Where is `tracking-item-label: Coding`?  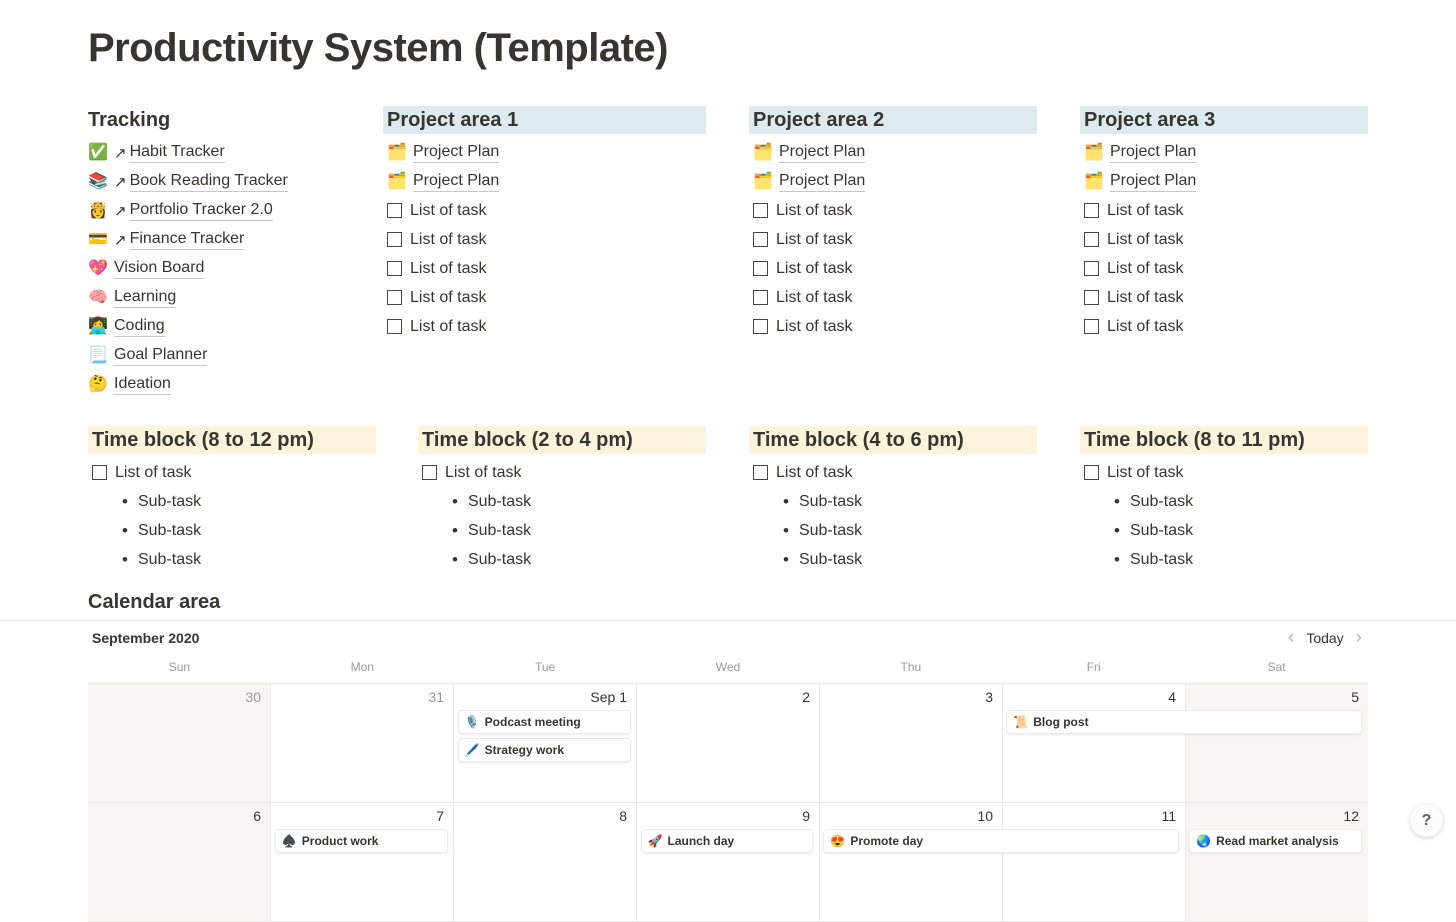 tracking-item-label: Coding is located at coordinates (139, 327).